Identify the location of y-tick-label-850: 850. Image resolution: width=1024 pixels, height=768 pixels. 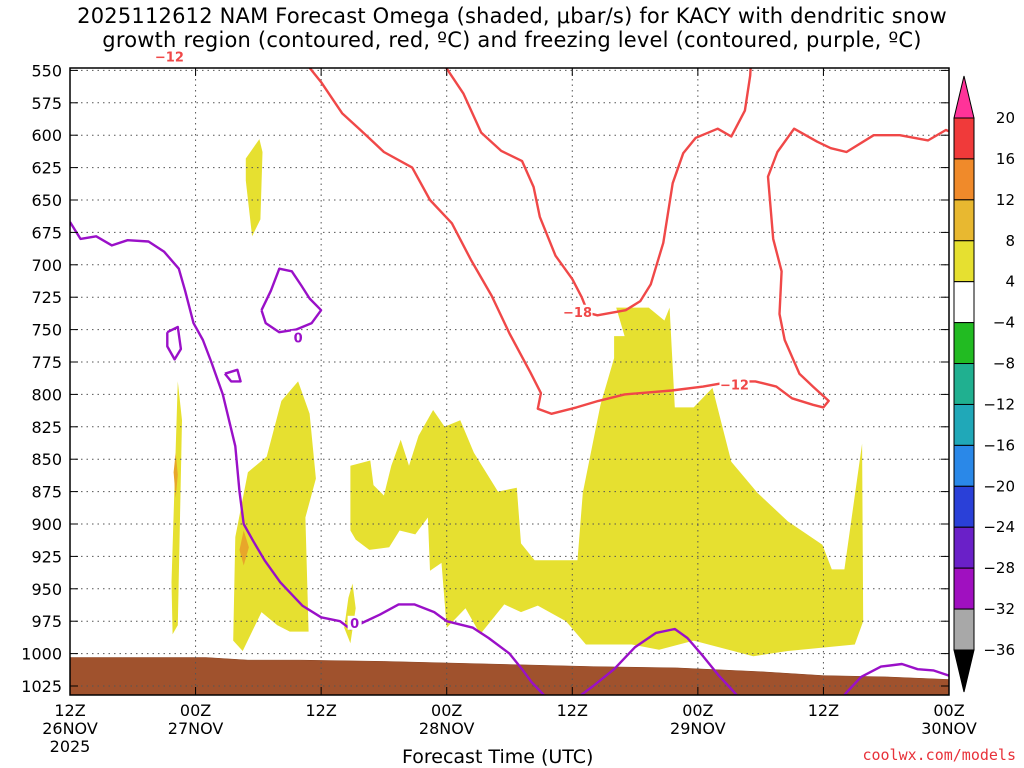
(46, 459).